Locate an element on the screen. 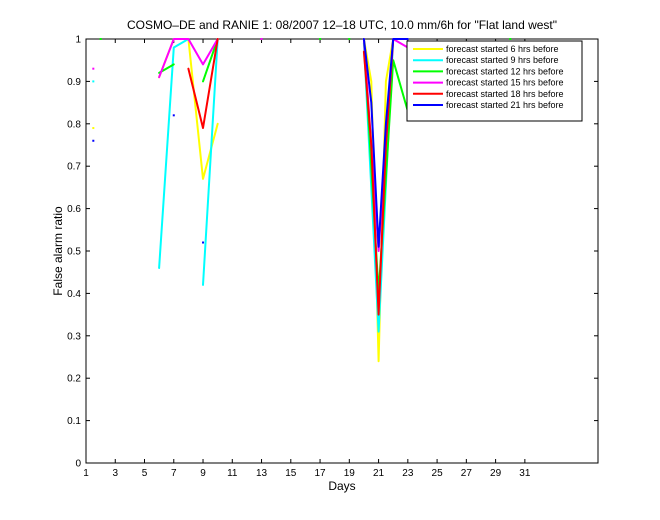  x-tick-label: 17 is located at coordinates (320, 473).